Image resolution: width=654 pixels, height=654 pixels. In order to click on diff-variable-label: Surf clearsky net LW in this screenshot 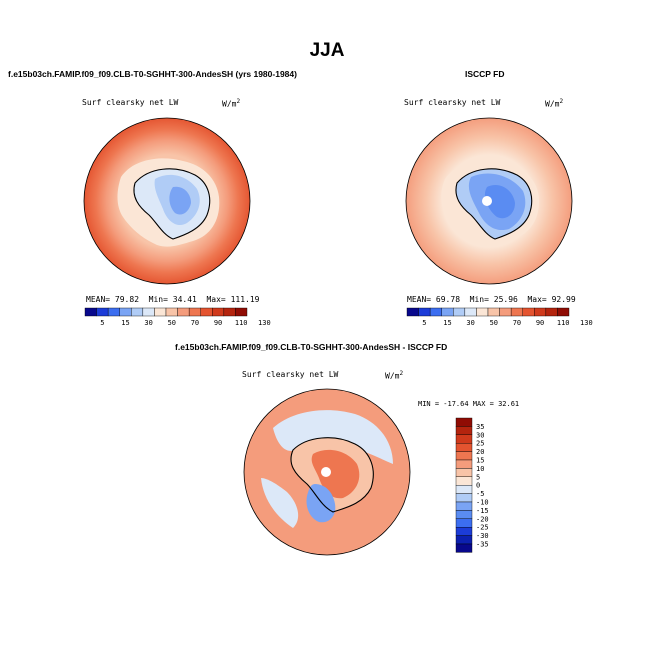, I will do `click(290, 374)`.